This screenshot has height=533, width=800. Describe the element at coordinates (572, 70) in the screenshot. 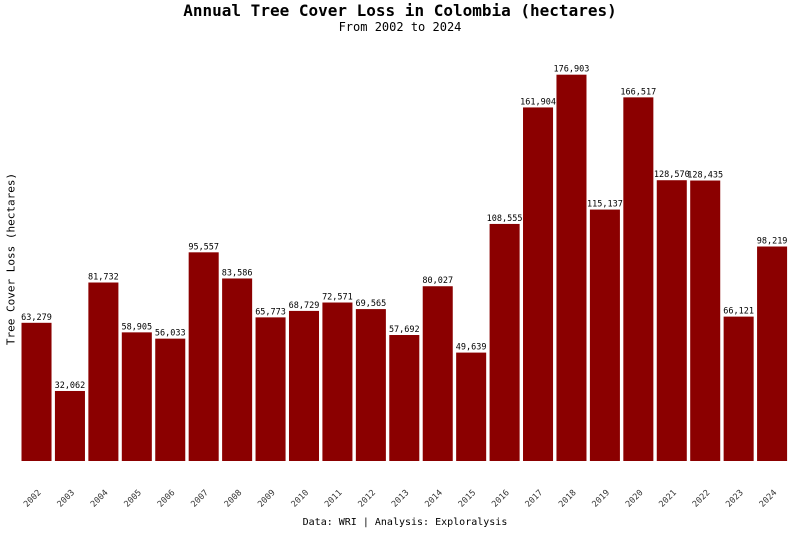

I see `value-label-2018: 176,903` at that location.